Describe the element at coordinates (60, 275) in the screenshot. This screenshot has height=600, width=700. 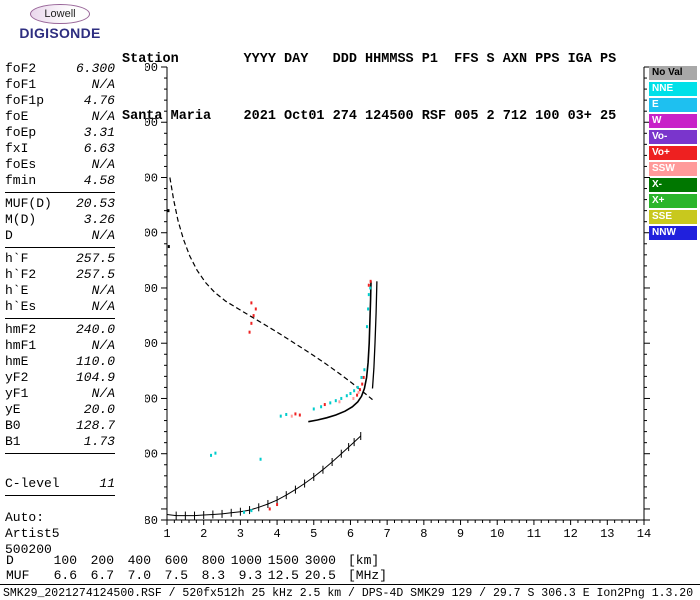
I see `param-row: h`F2 257.5` at that location.